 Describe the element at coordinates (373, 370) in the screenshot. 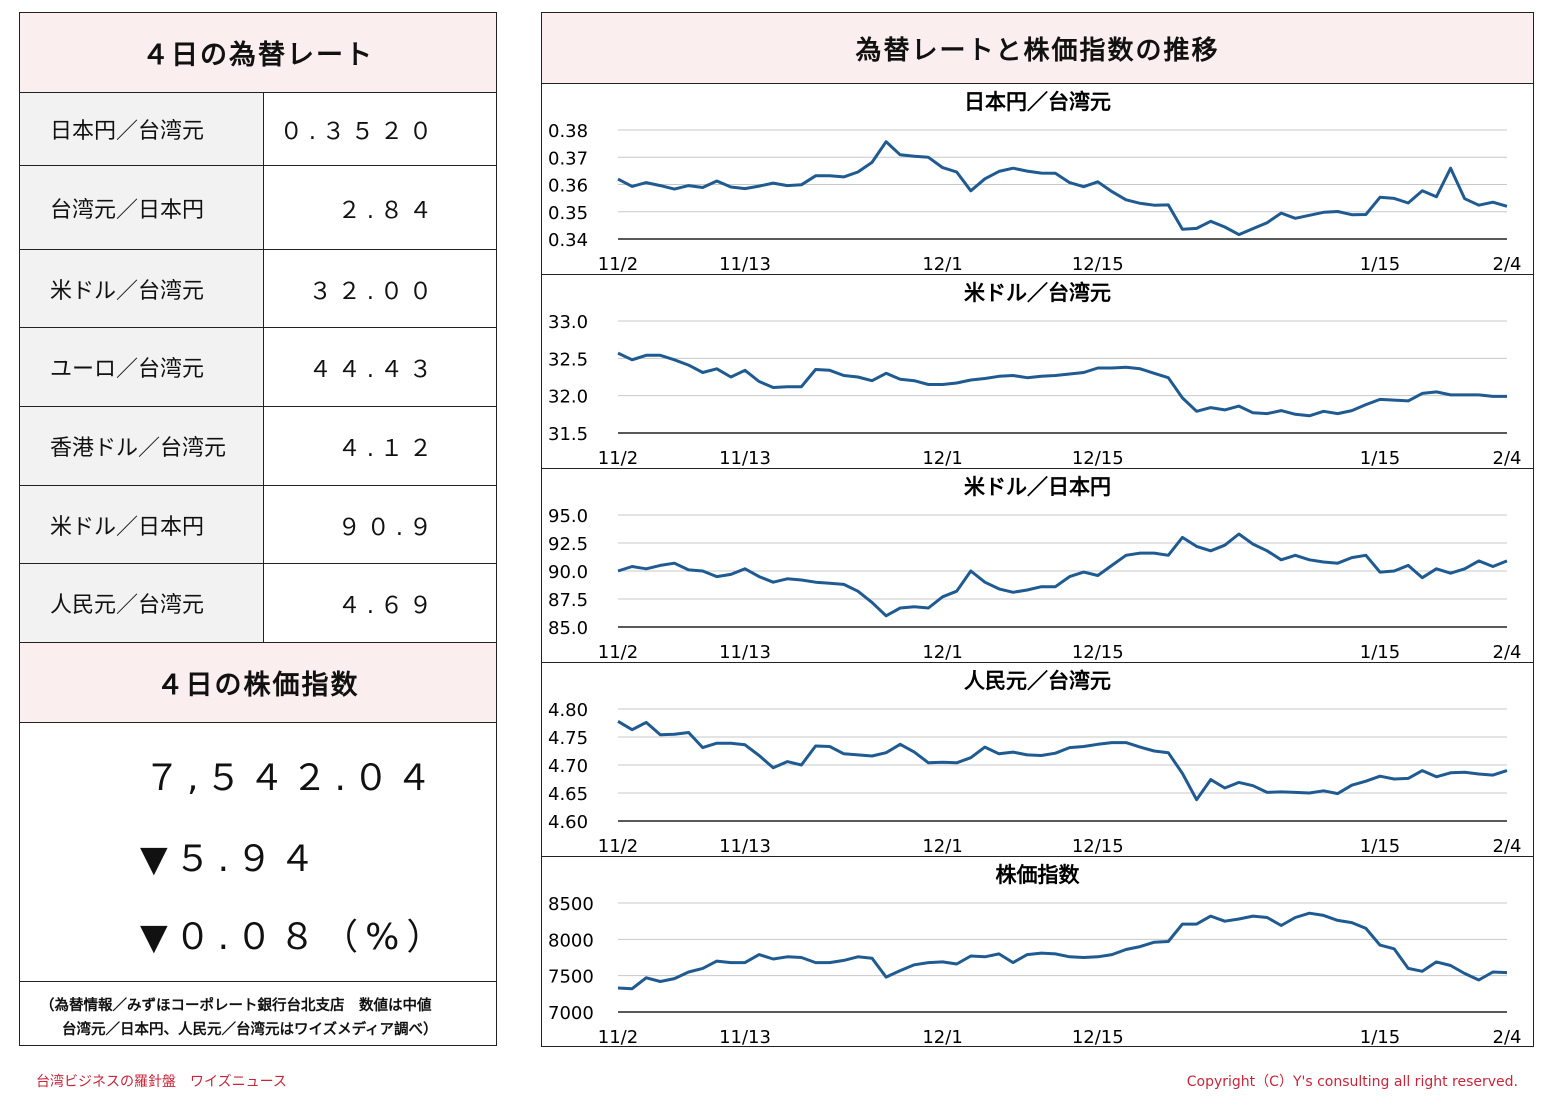

I see `rate-value: ４４.４３` at that location.